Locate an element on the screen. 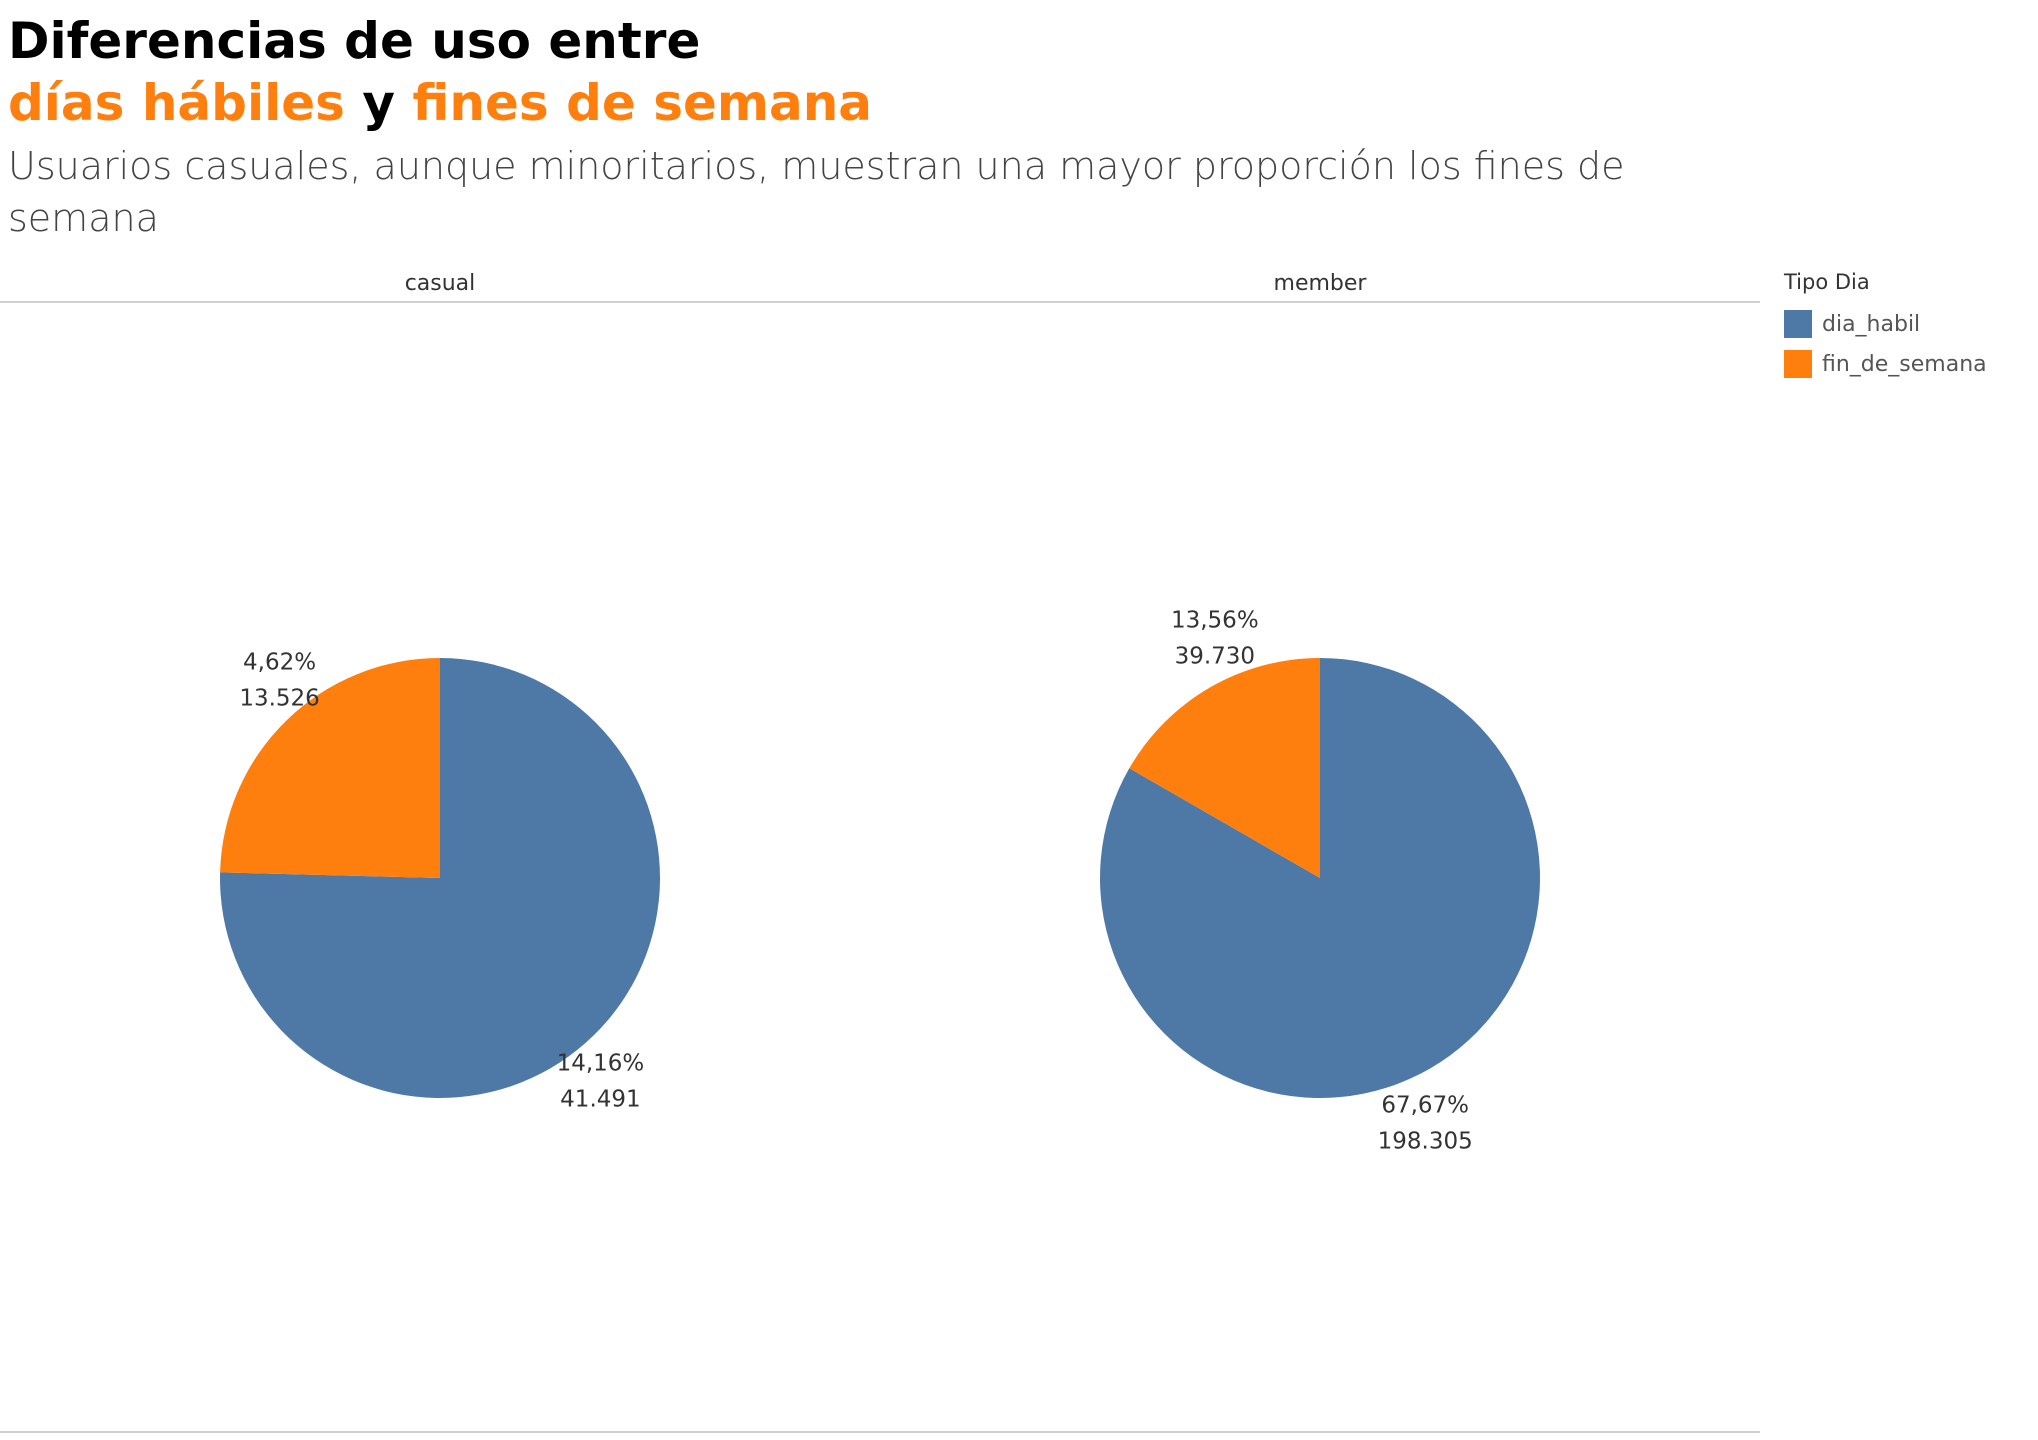 The width and height of the screenshot is (2038, 1440). slice-percent-label-member-fin-de-semana: 13,56% is located at coordinates (1215, 621).